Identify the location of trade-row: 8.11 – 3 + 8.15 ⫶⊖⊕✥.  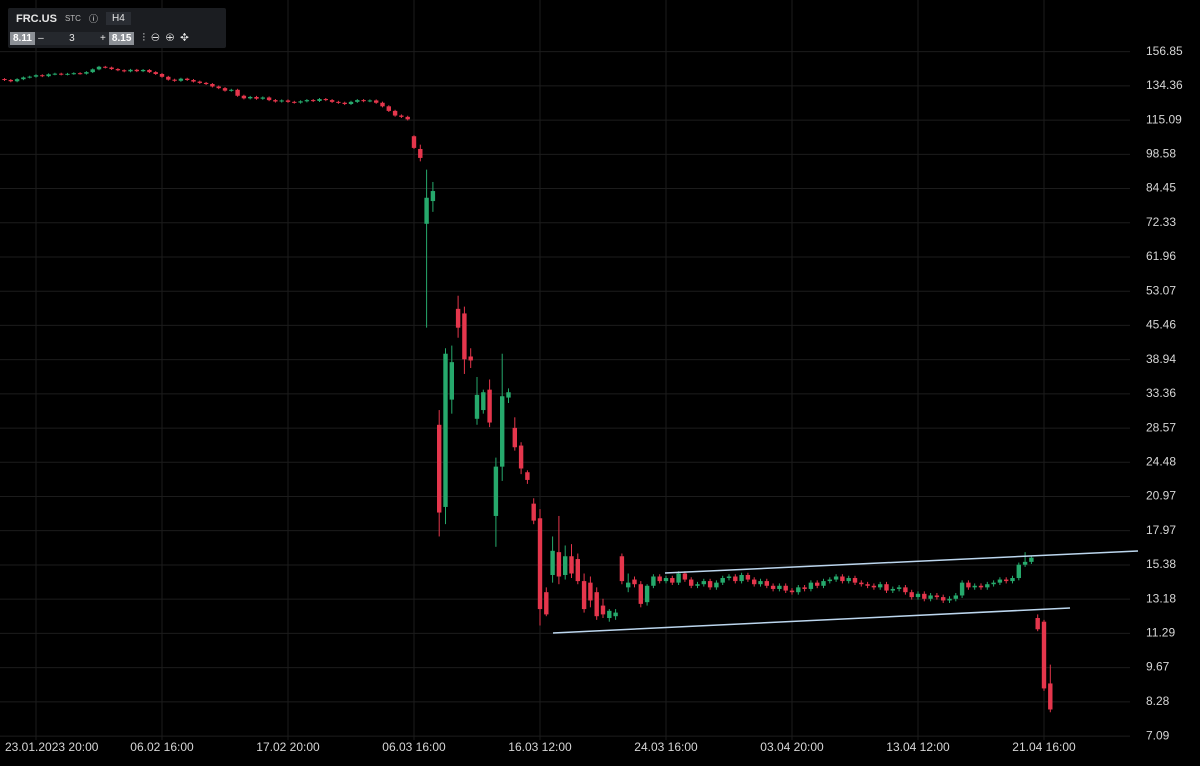
(102, 38).